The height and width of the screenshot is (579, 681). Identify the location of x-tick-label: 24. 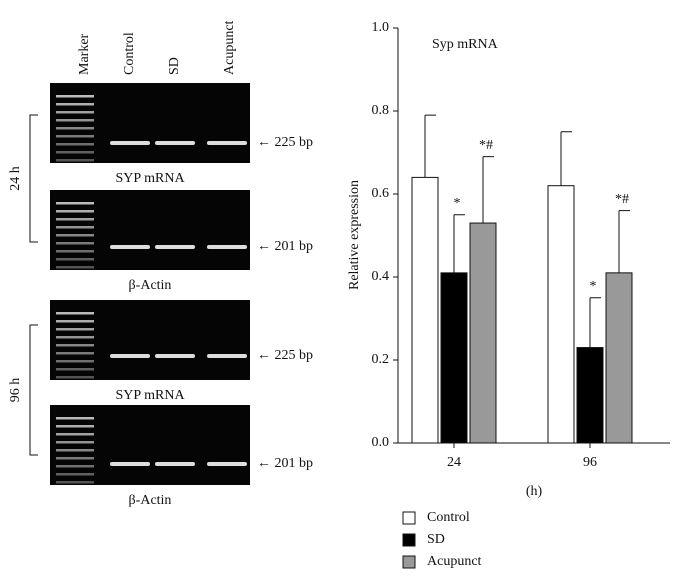
(454, 462).